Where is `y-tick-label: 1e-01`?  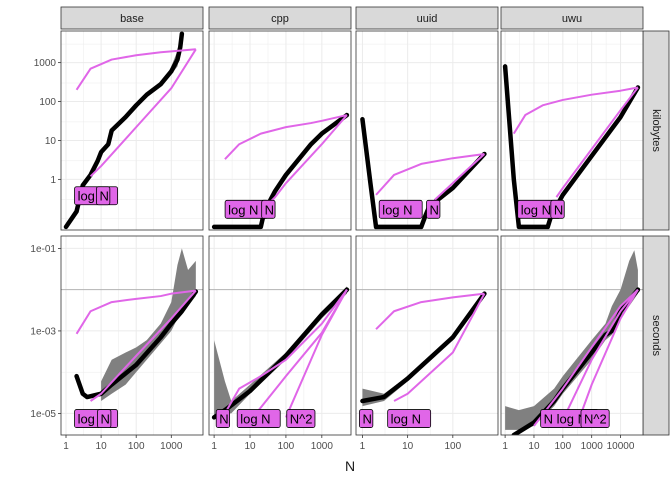
y-tick-label: 1e-01 is located at coordinates (43, 249).